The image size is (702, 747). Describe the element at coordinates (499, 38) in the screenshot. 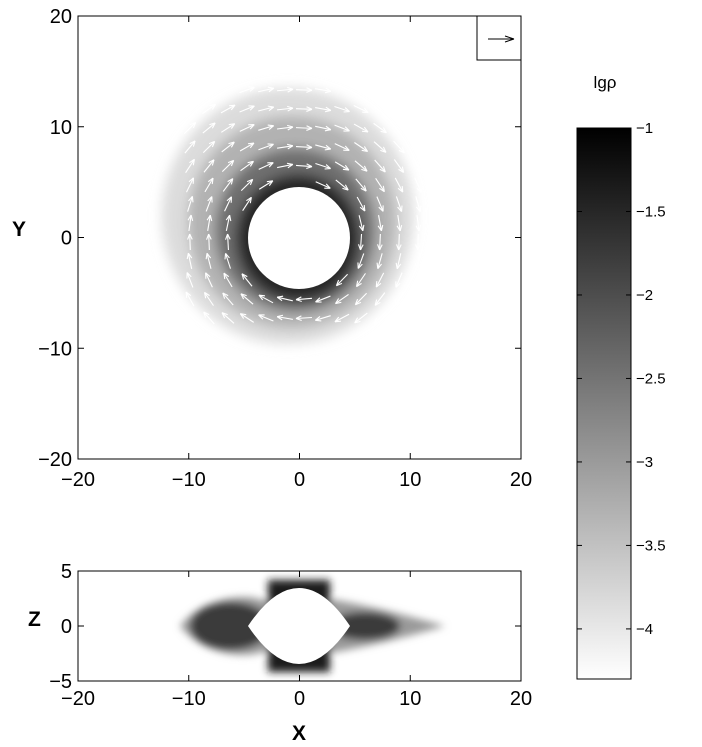

I see `reference-vector-box` at that location.